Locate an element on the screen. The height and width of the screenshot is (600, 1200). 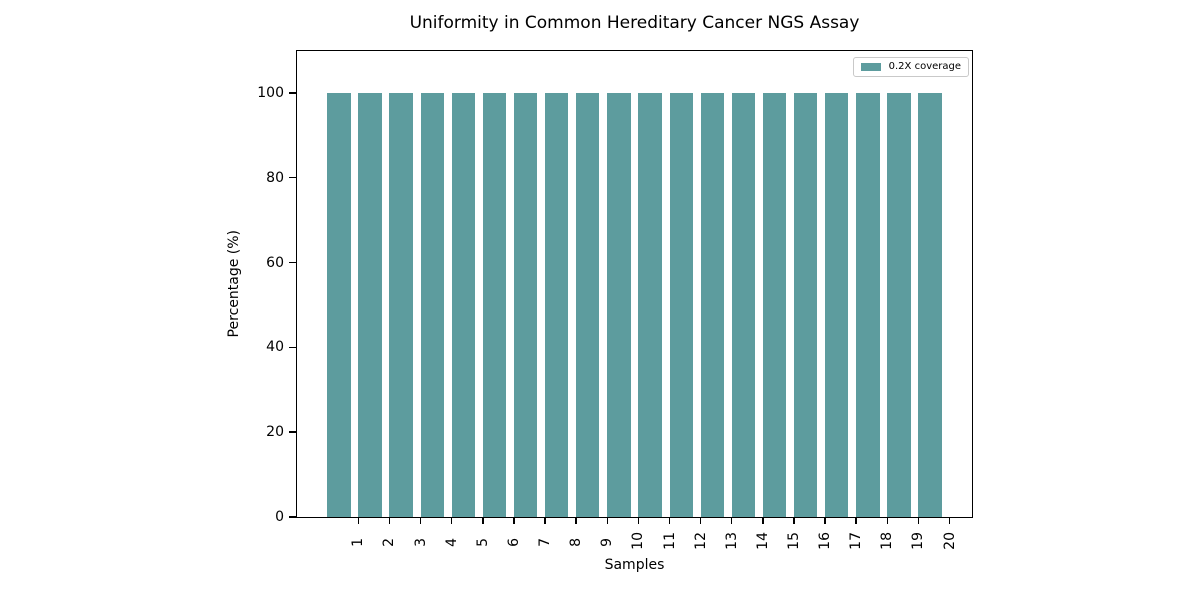
x-tick-label-1: 1 is located at coordinates (358, 541).